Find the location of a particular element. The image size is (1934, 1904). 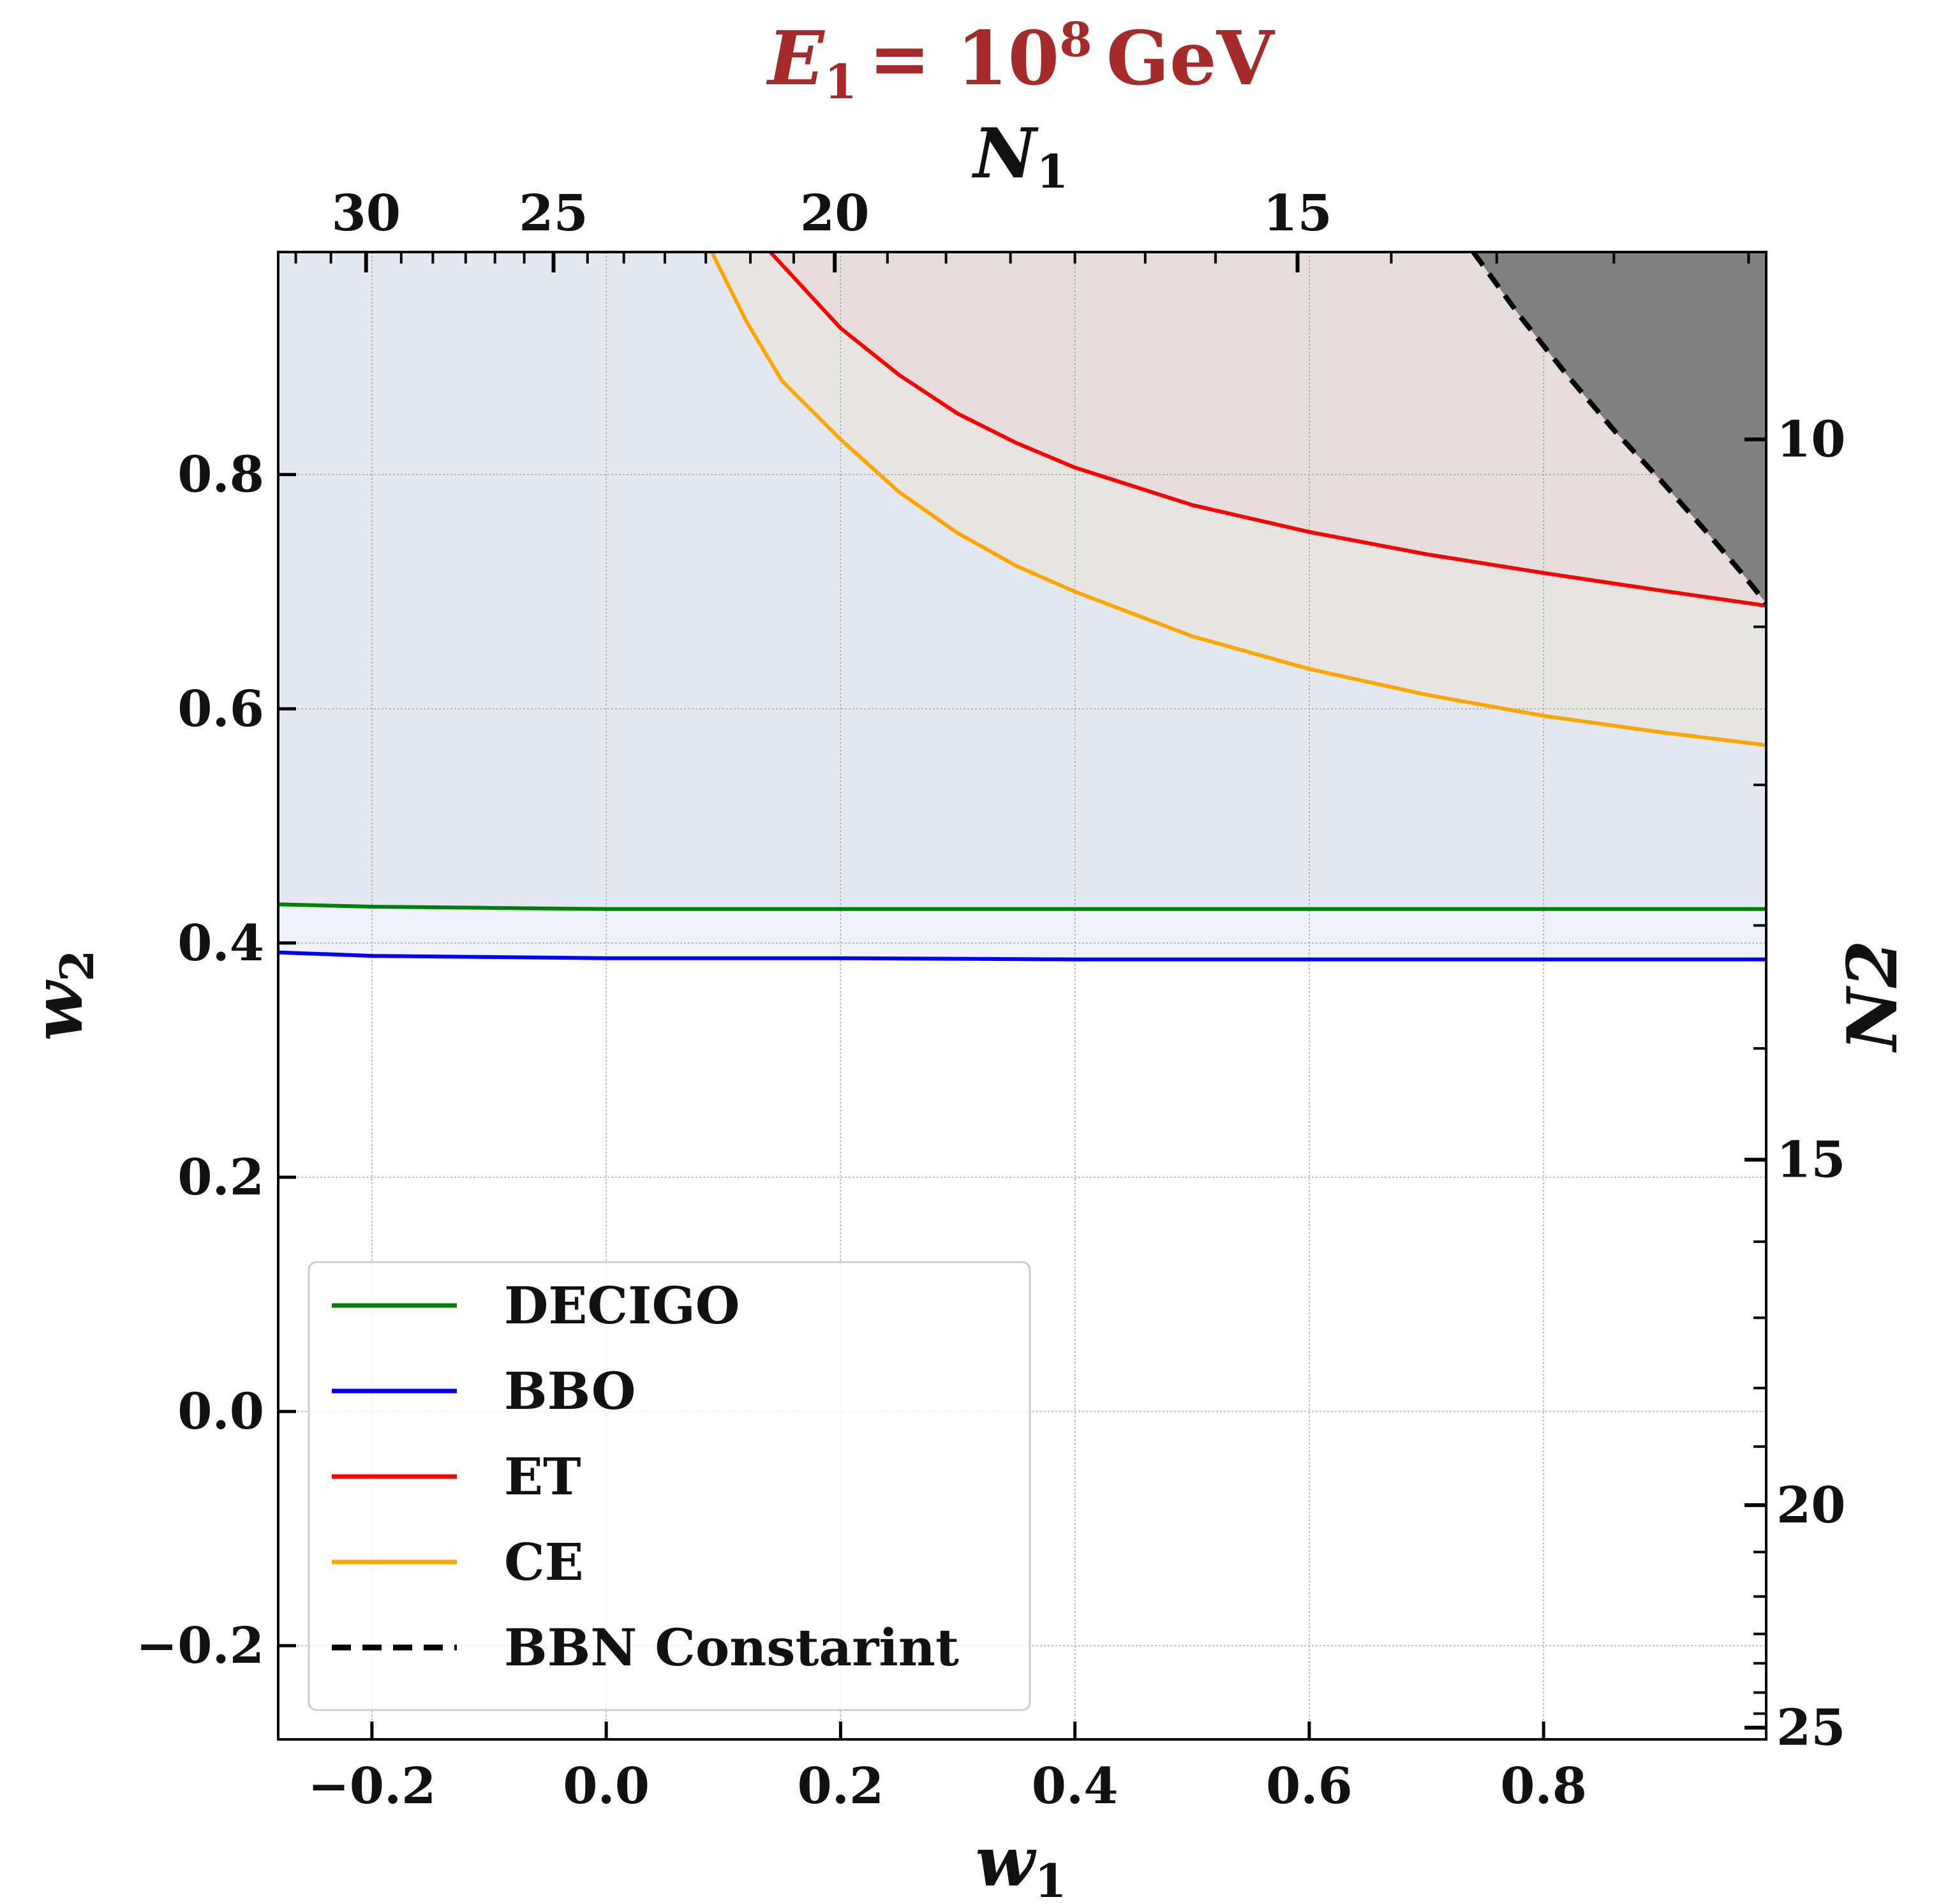

right-tick-label: 15 is located at coordinates (1811, 1160).